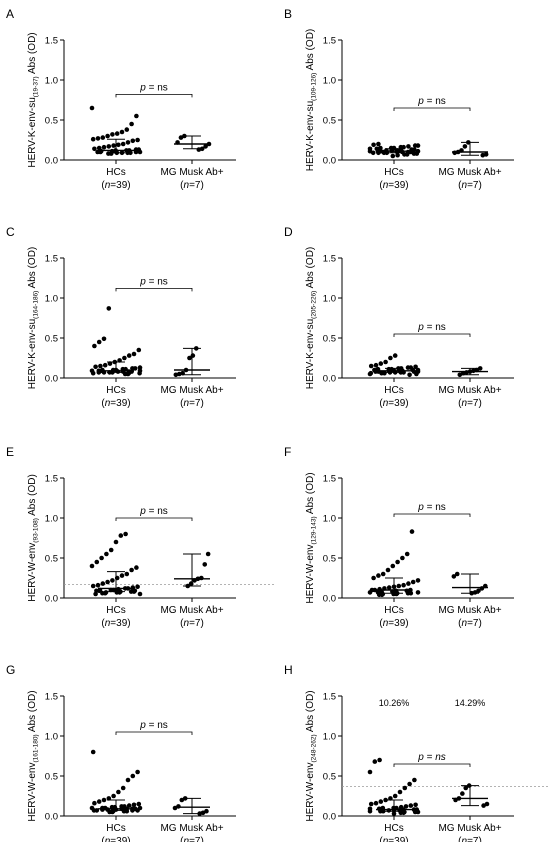 Image resolution: width=550 pixels, height=842 pixels. I want to click on y-tick-label: 1.5, so click(51, 697).